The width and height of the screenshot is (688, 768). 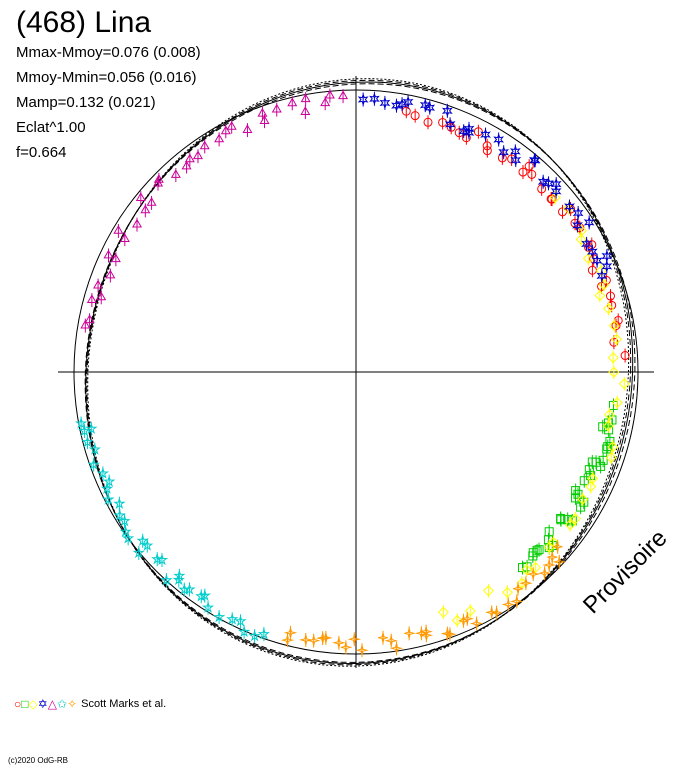 What do you see at coordinates (62, 704) in the screenshot?
I see `legend-symbol: ✩` at bounding box center [62, 704].